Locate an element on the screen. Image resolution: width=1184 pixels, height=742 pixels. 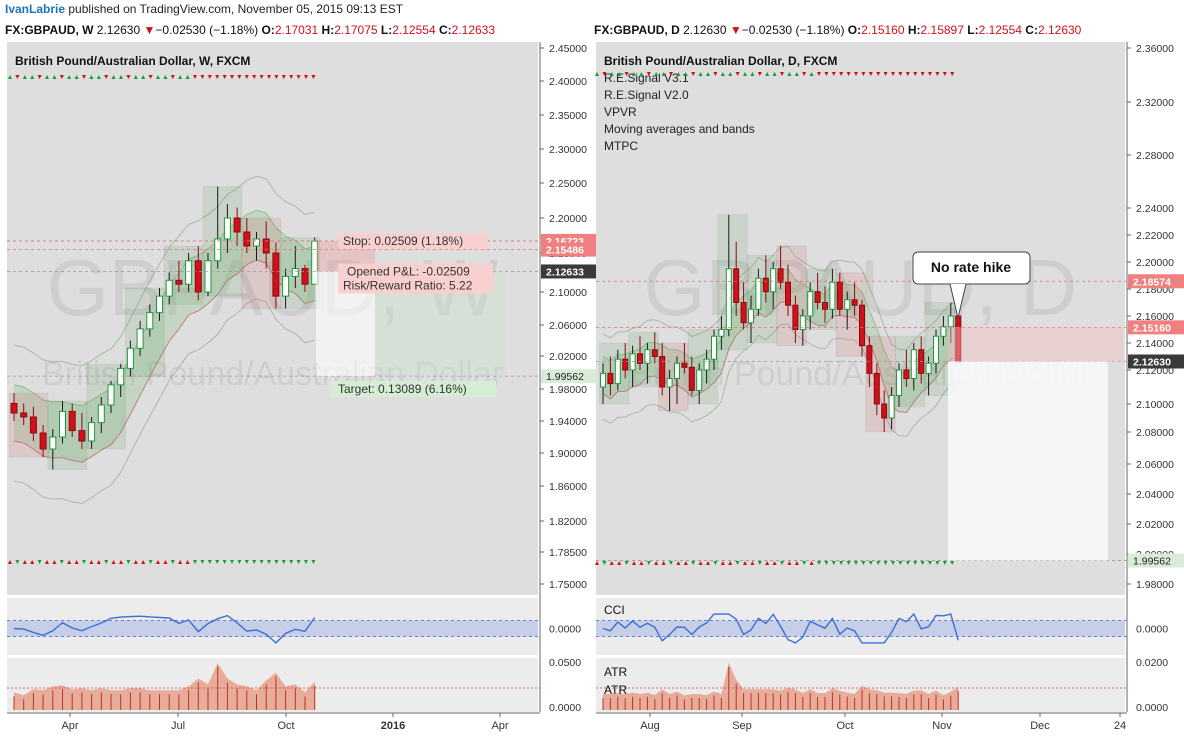
symbol-part-0: FX:GBPAUD, D is located at coordinates (638, 30).